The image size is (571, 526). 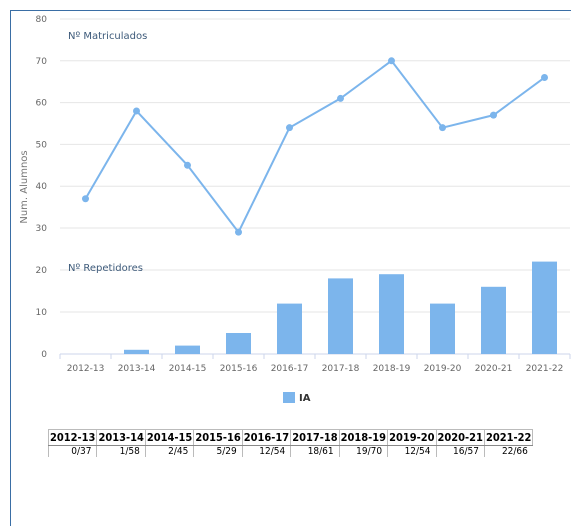 I want to click on matriculados-title: Nº Matriculados, so click(x=107, y=36).